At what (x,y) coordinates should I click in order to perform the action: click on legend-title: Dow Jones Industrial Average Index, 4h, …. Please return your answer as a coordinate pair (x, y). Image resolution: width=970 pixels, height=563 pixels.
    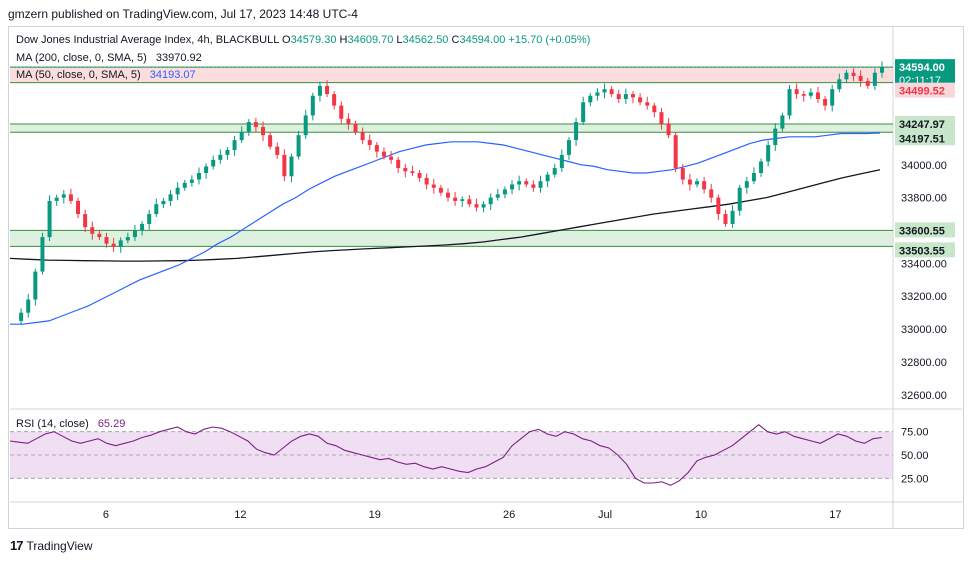
    Looking at the image, I should click on (147, 40).